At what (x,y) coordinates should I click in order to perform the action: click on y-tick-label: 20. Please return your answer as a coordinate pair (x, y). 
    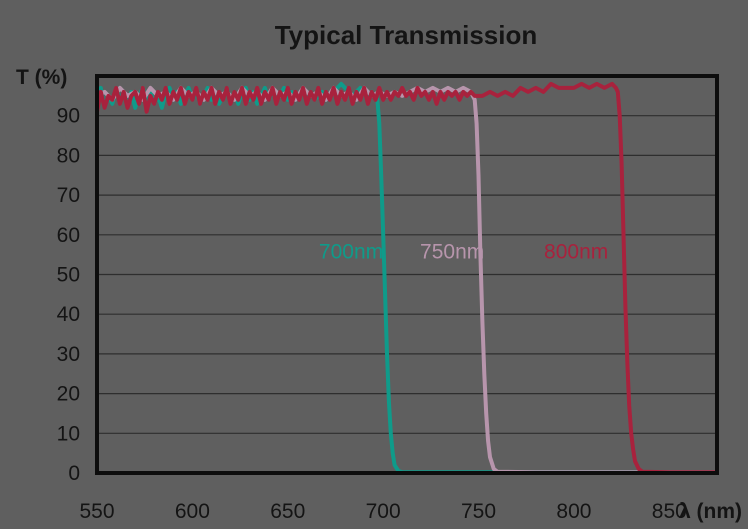
    Looking at the image, I should click on (68, 394).